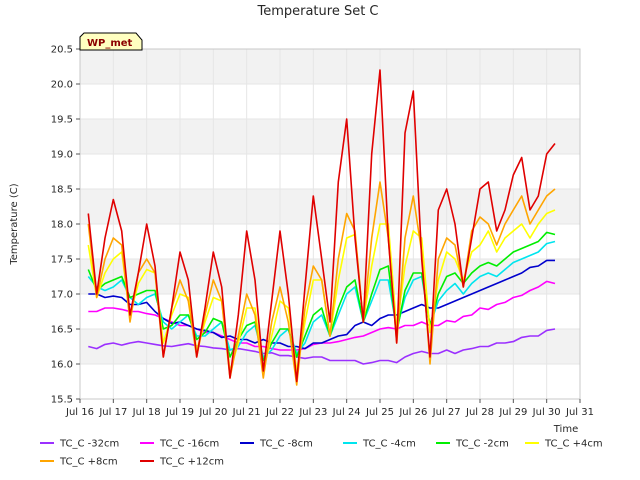 Image resolution: width=640 pixels, height=480 pixels. I want to click on y-tick-label: 17.5, so click(62, 260).